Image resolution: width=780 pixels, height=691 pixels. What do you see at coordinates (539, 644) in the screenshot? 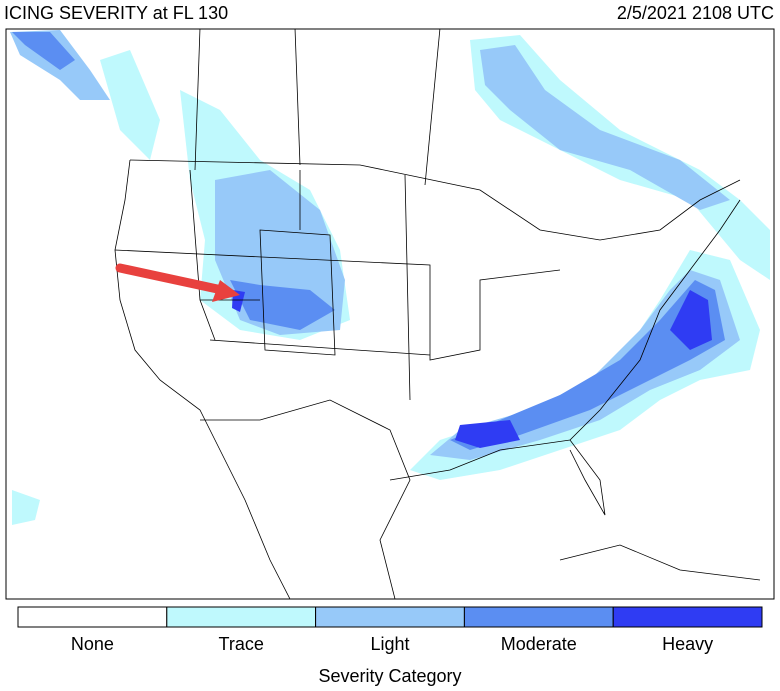
I see `legend-label: Moderate` at bounding box center [539, 644].